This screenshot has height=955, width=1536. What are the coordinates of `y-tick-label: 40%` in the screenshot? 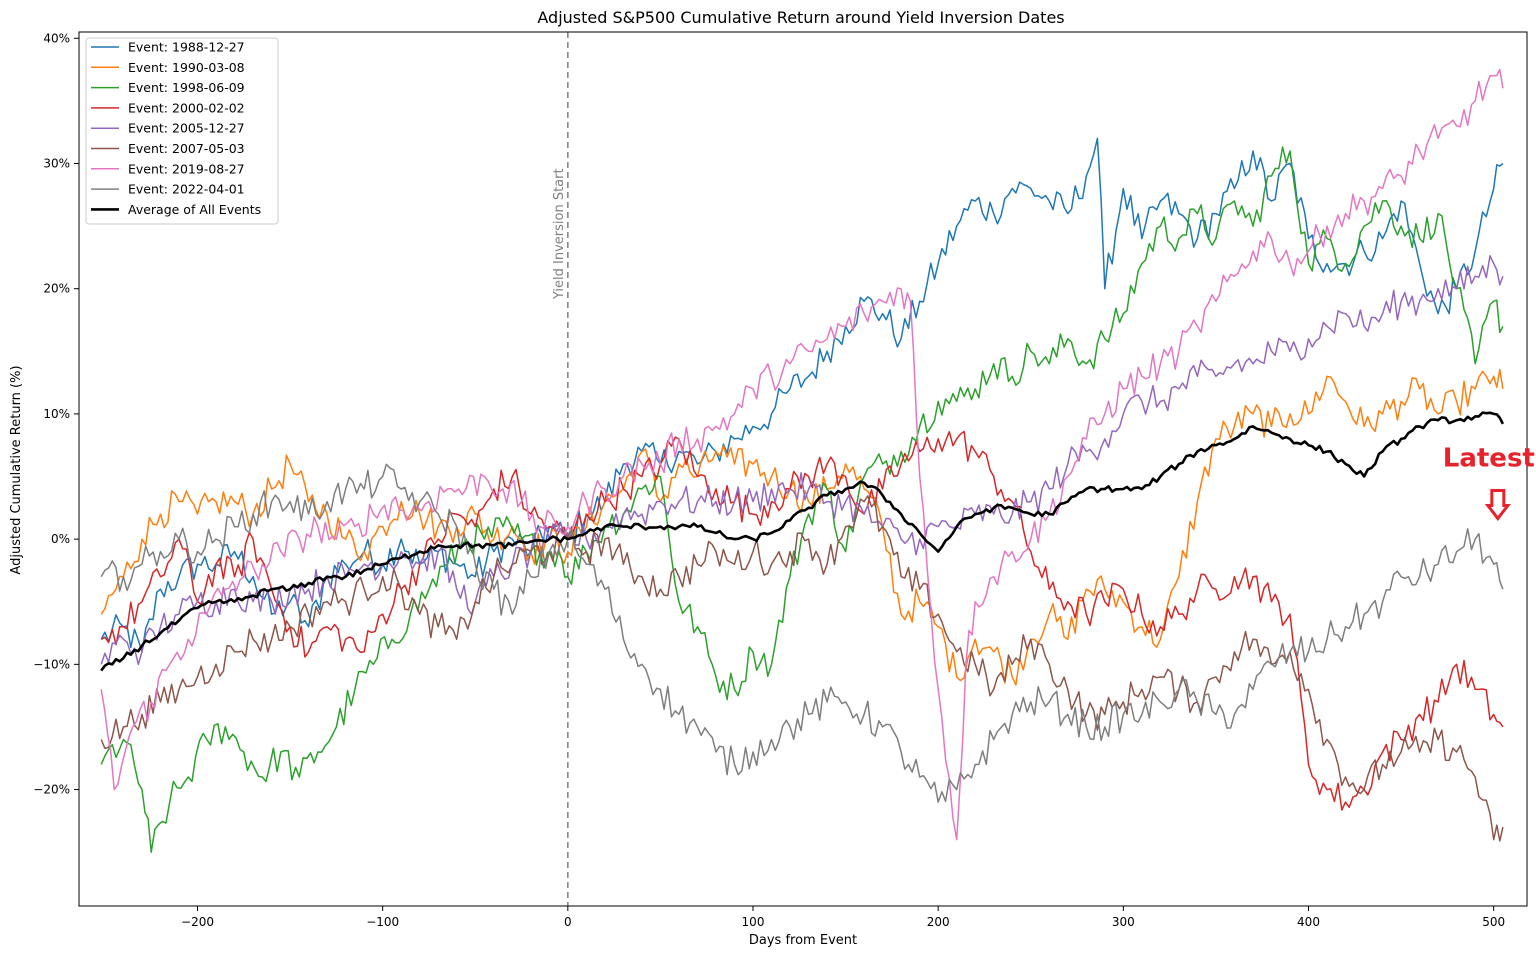 It's located at (56, 38).